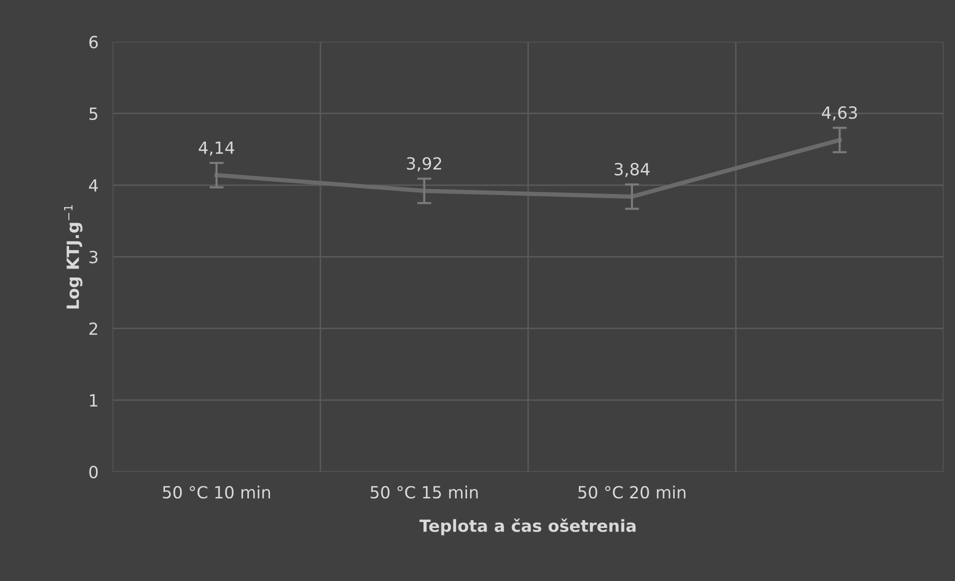  Describe the element at coordinates (216, 149) in the screenshot. I see `data-label: 4,14` at that location.